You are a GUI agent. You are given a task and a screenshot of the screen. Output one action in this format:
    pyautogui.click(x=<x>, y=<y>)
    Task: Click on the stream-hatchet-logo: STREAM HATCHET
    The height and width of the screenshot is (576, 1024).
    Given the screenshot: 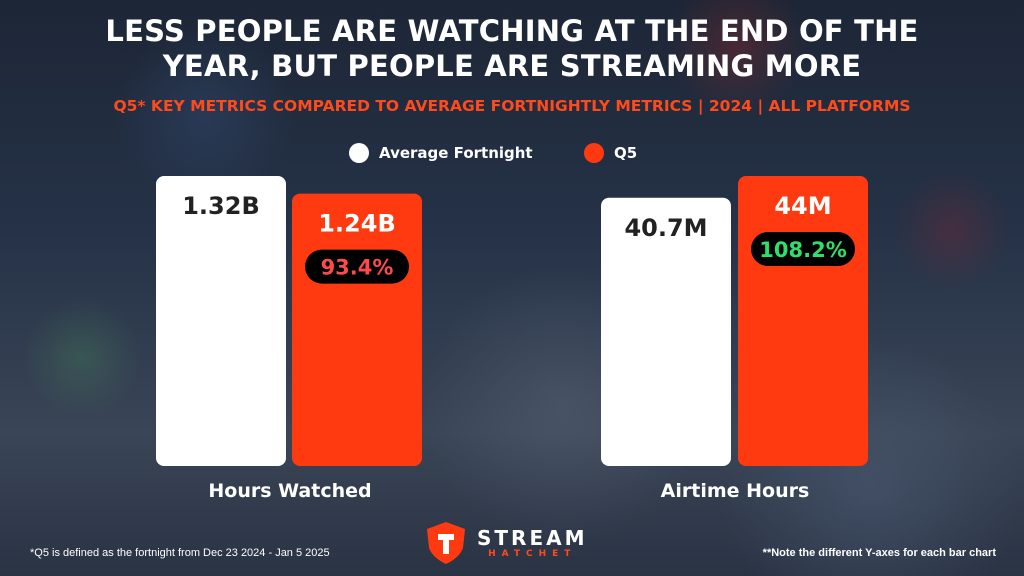 What is the action you would take?
    pyautogui.click(x=505, y=543)
    